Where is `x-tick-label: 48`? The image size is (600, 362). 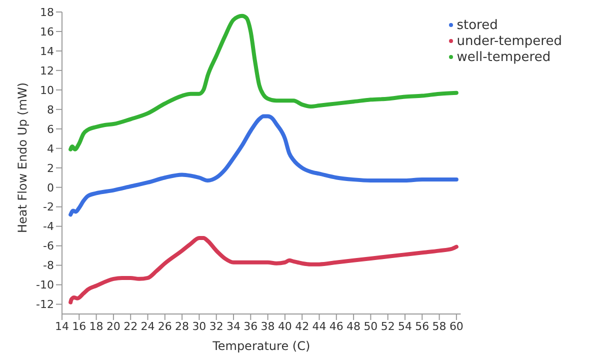
x-tick-label: 48 is located at coordinates (353, 326).